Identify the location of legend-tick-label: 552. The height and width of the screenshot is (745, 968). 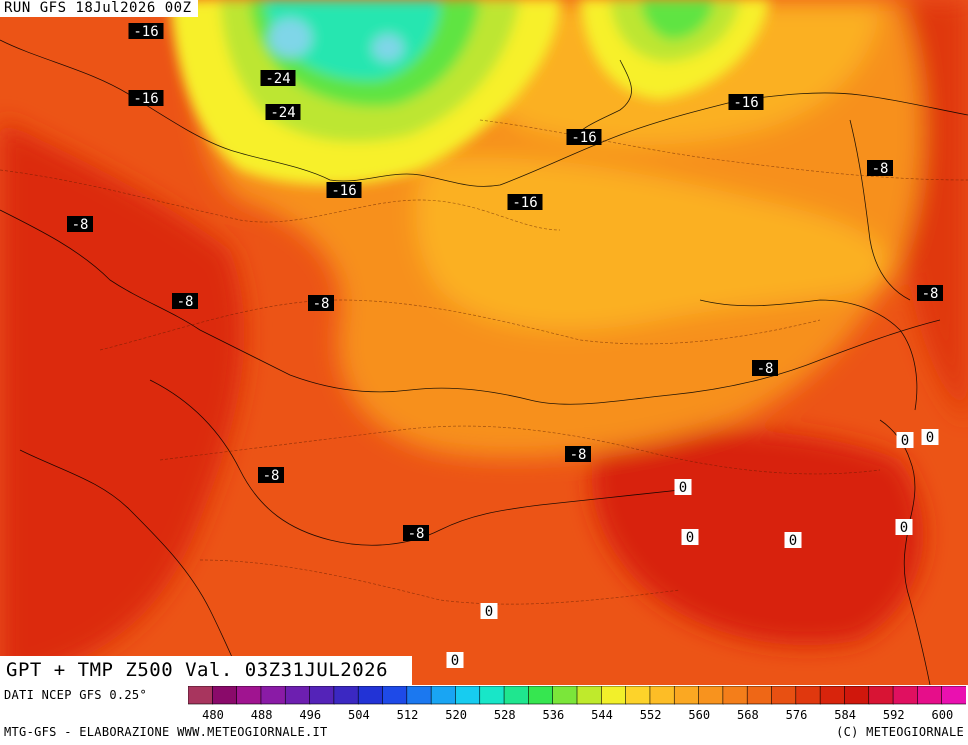
(651, 715).